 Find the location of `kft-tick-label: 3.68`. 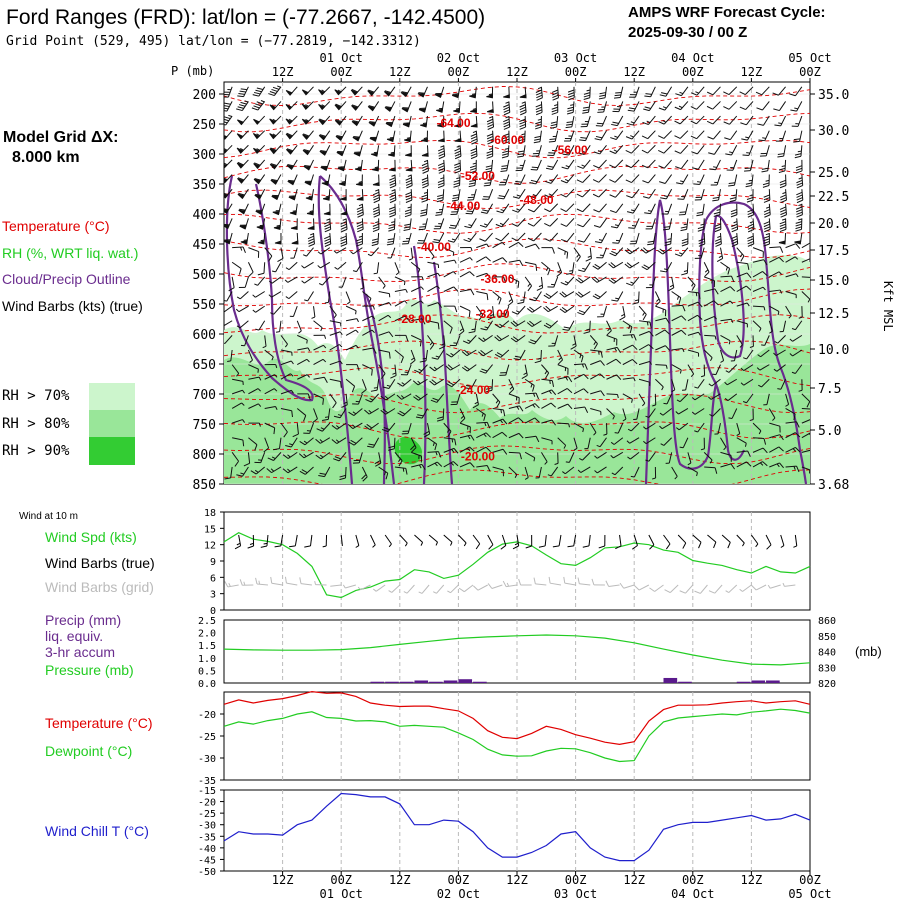

kft-tick-label: 3.68 is located at coordinates (833, 485).